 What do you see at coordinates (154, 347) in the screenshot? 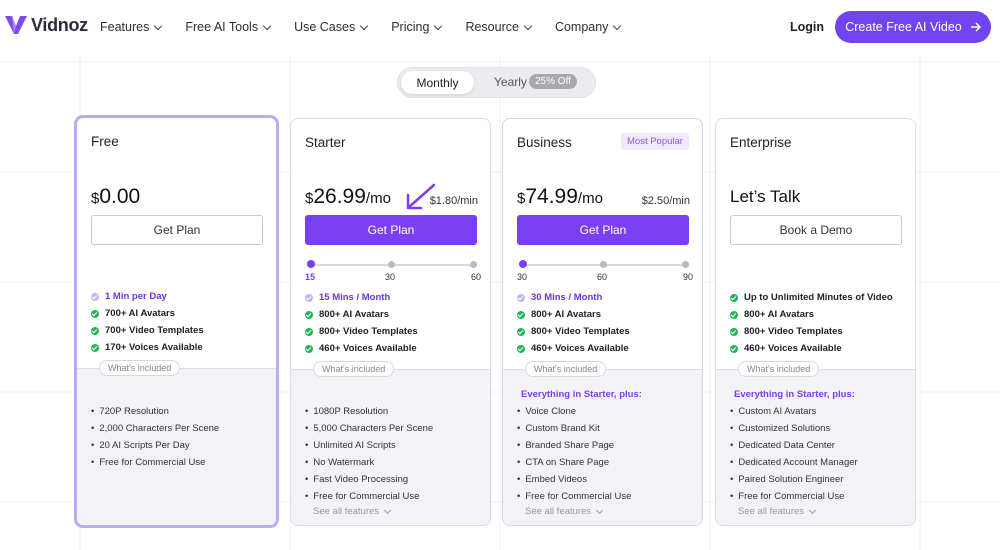
I see `feature-text: 170+ Voices Available` at bounding box center [154, 347].